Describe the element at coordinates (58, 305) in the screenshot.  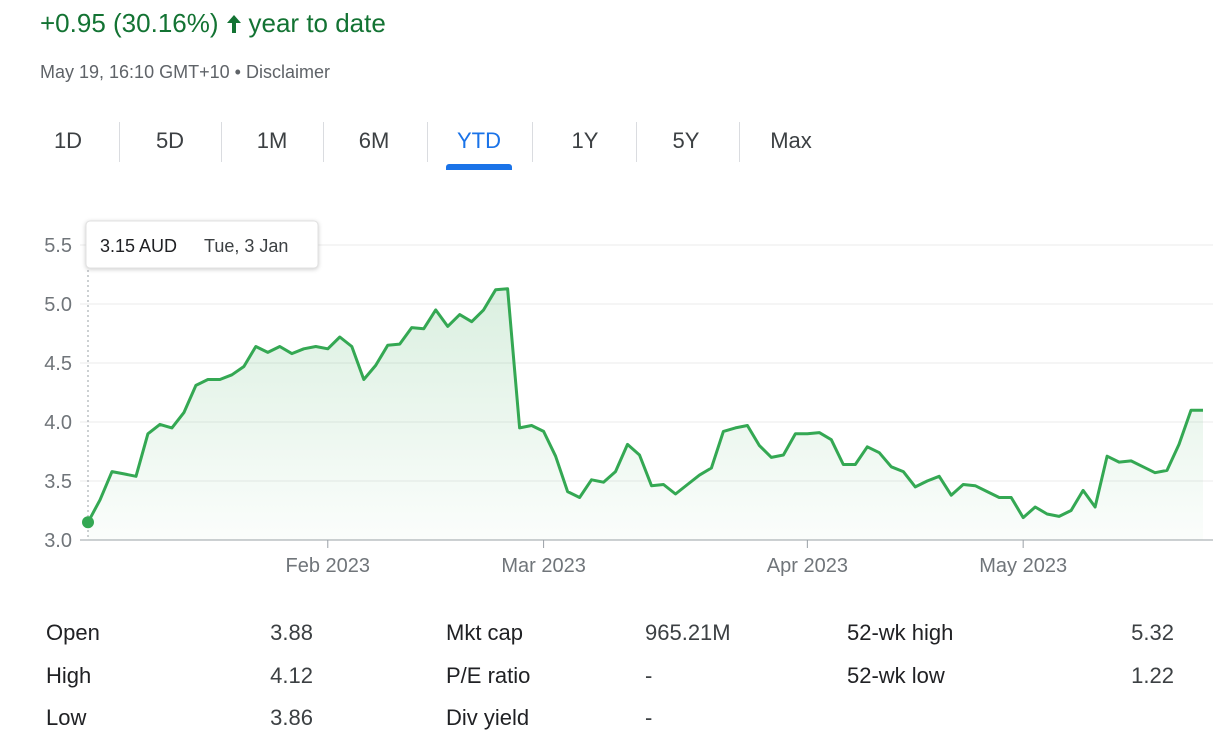
I see `y-tick-label: 5.0` at that location.